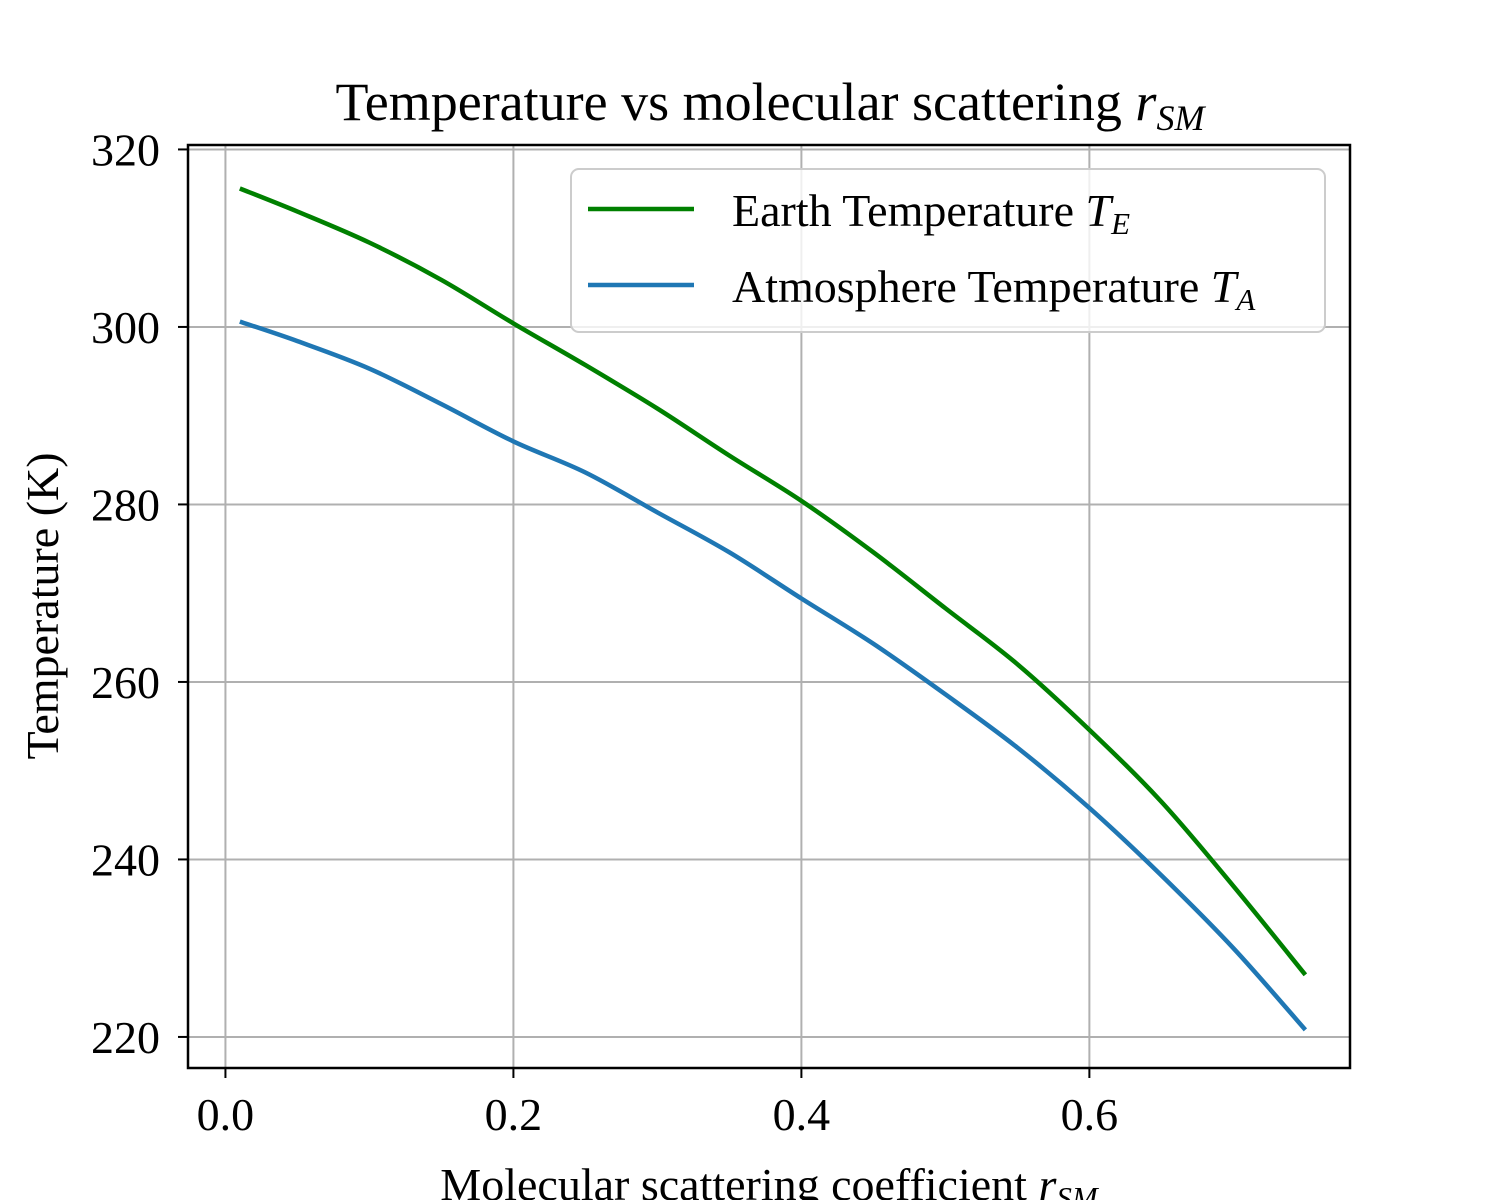 The image size is (1500, 1200). I want to click on y-tick-label: 220, so click(125, 1037).